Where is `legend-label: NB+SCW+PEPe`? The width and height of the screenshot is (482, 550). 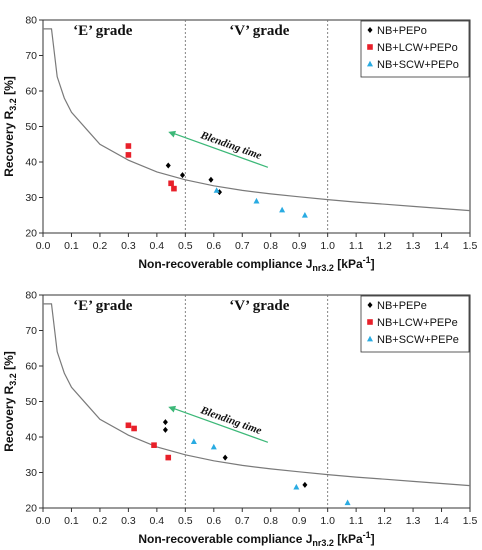
legend-label: NB+SCW+PEPe is located at coordinates (418, 340).